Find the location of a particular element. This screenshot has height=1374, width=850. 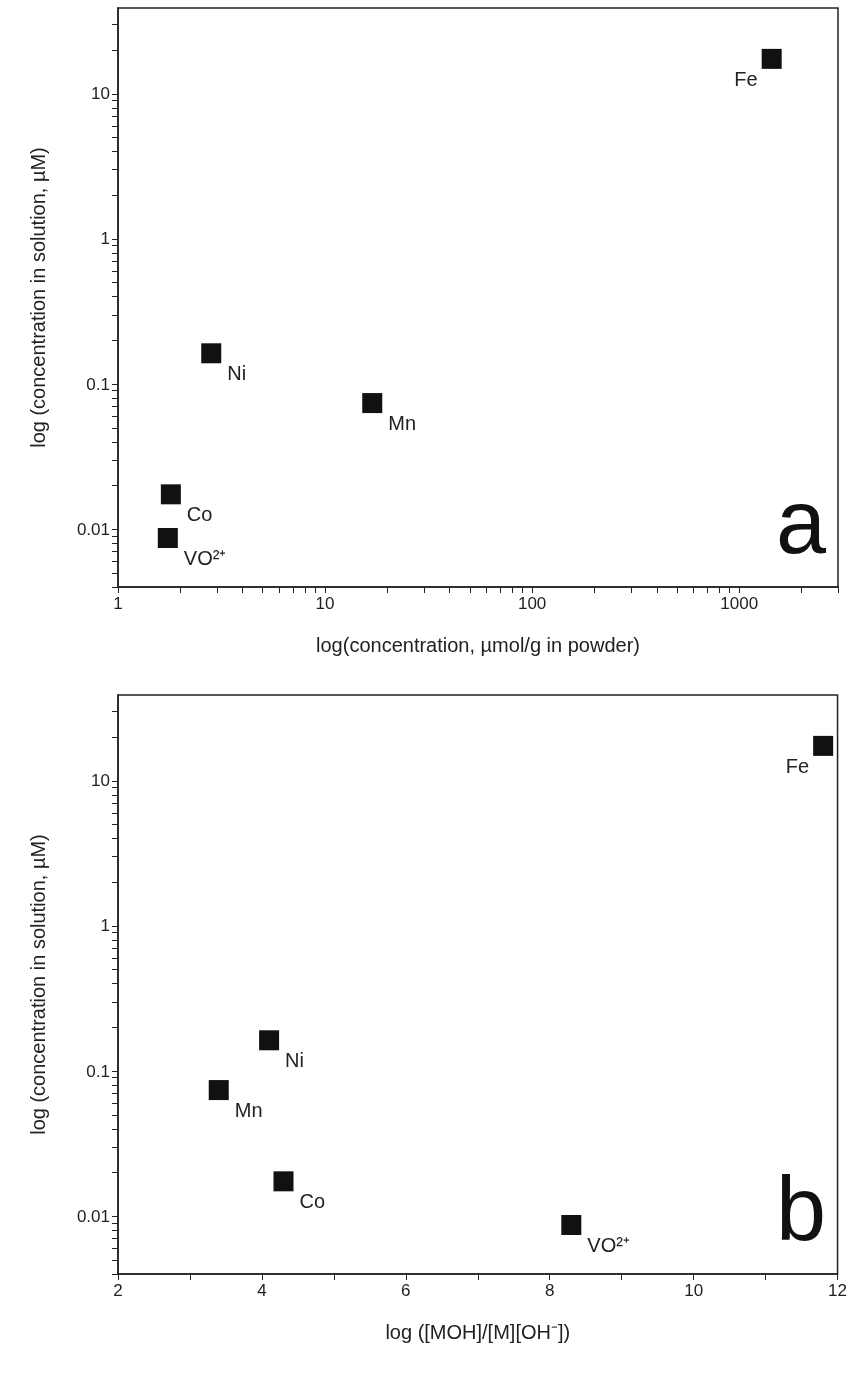

x-tick-label: 2 is located at coordinates (118, 1290).